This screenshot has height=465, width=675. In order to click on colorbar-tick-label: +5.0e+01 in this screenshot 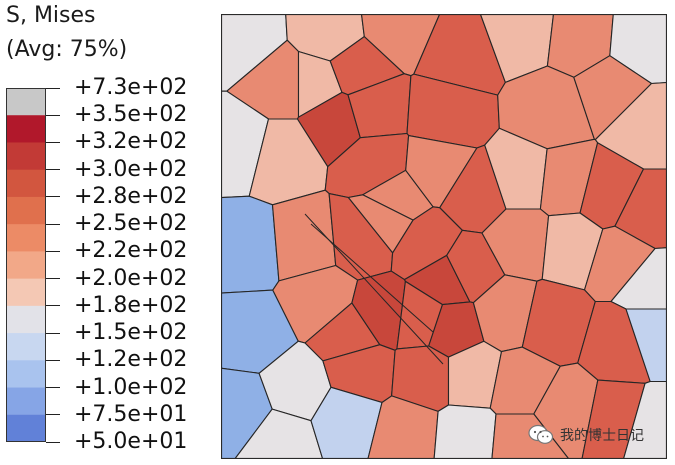, I will do `click(131, 441)`.